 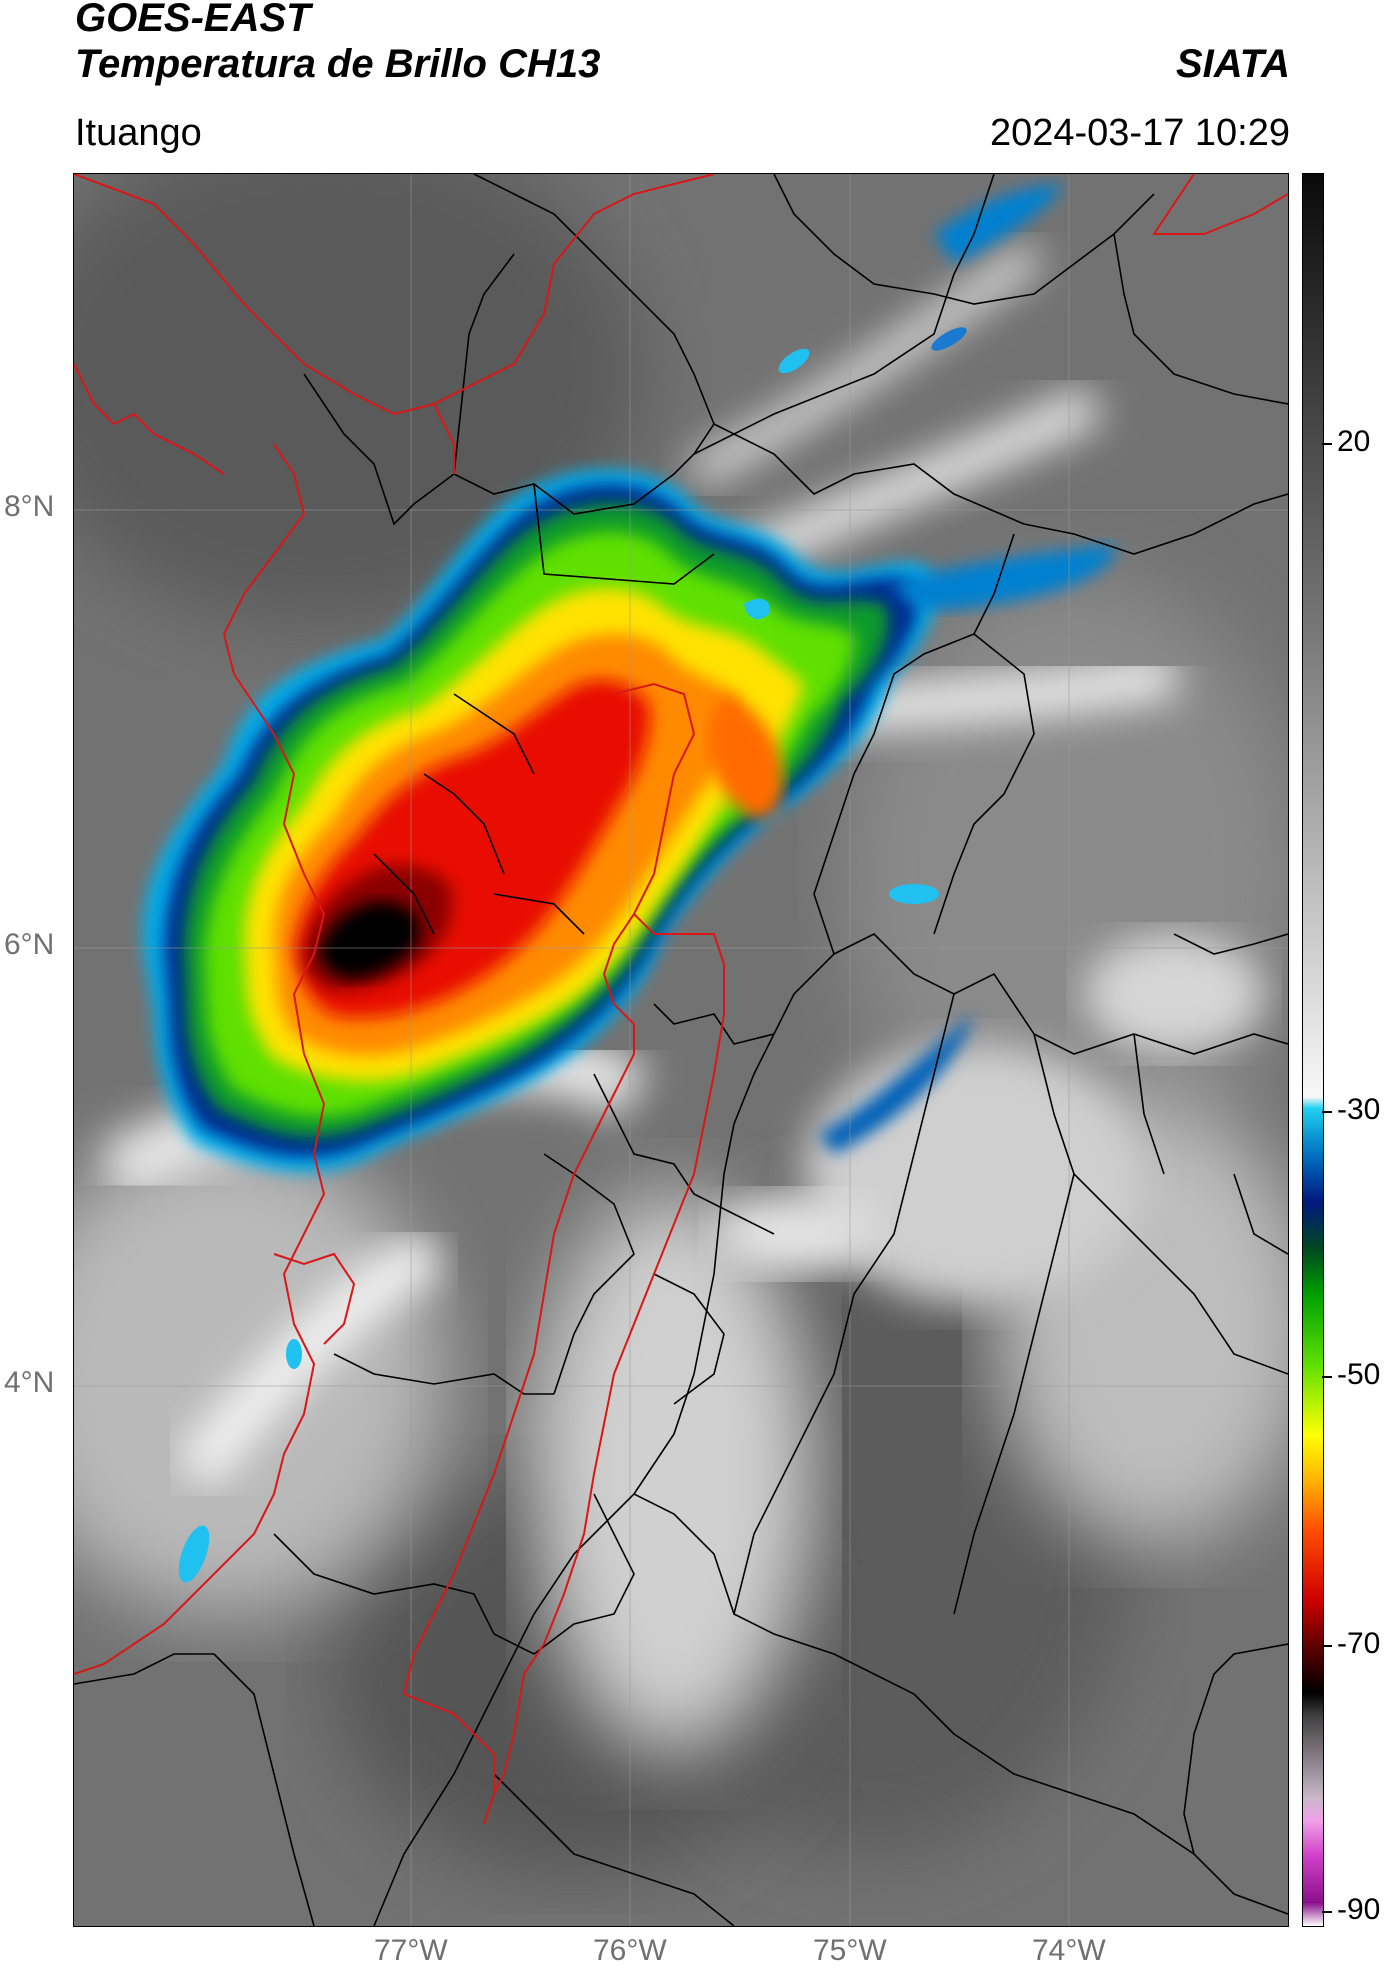 I want to click on lon-label-74w: 74°W, so click(x=1069, y=1950).